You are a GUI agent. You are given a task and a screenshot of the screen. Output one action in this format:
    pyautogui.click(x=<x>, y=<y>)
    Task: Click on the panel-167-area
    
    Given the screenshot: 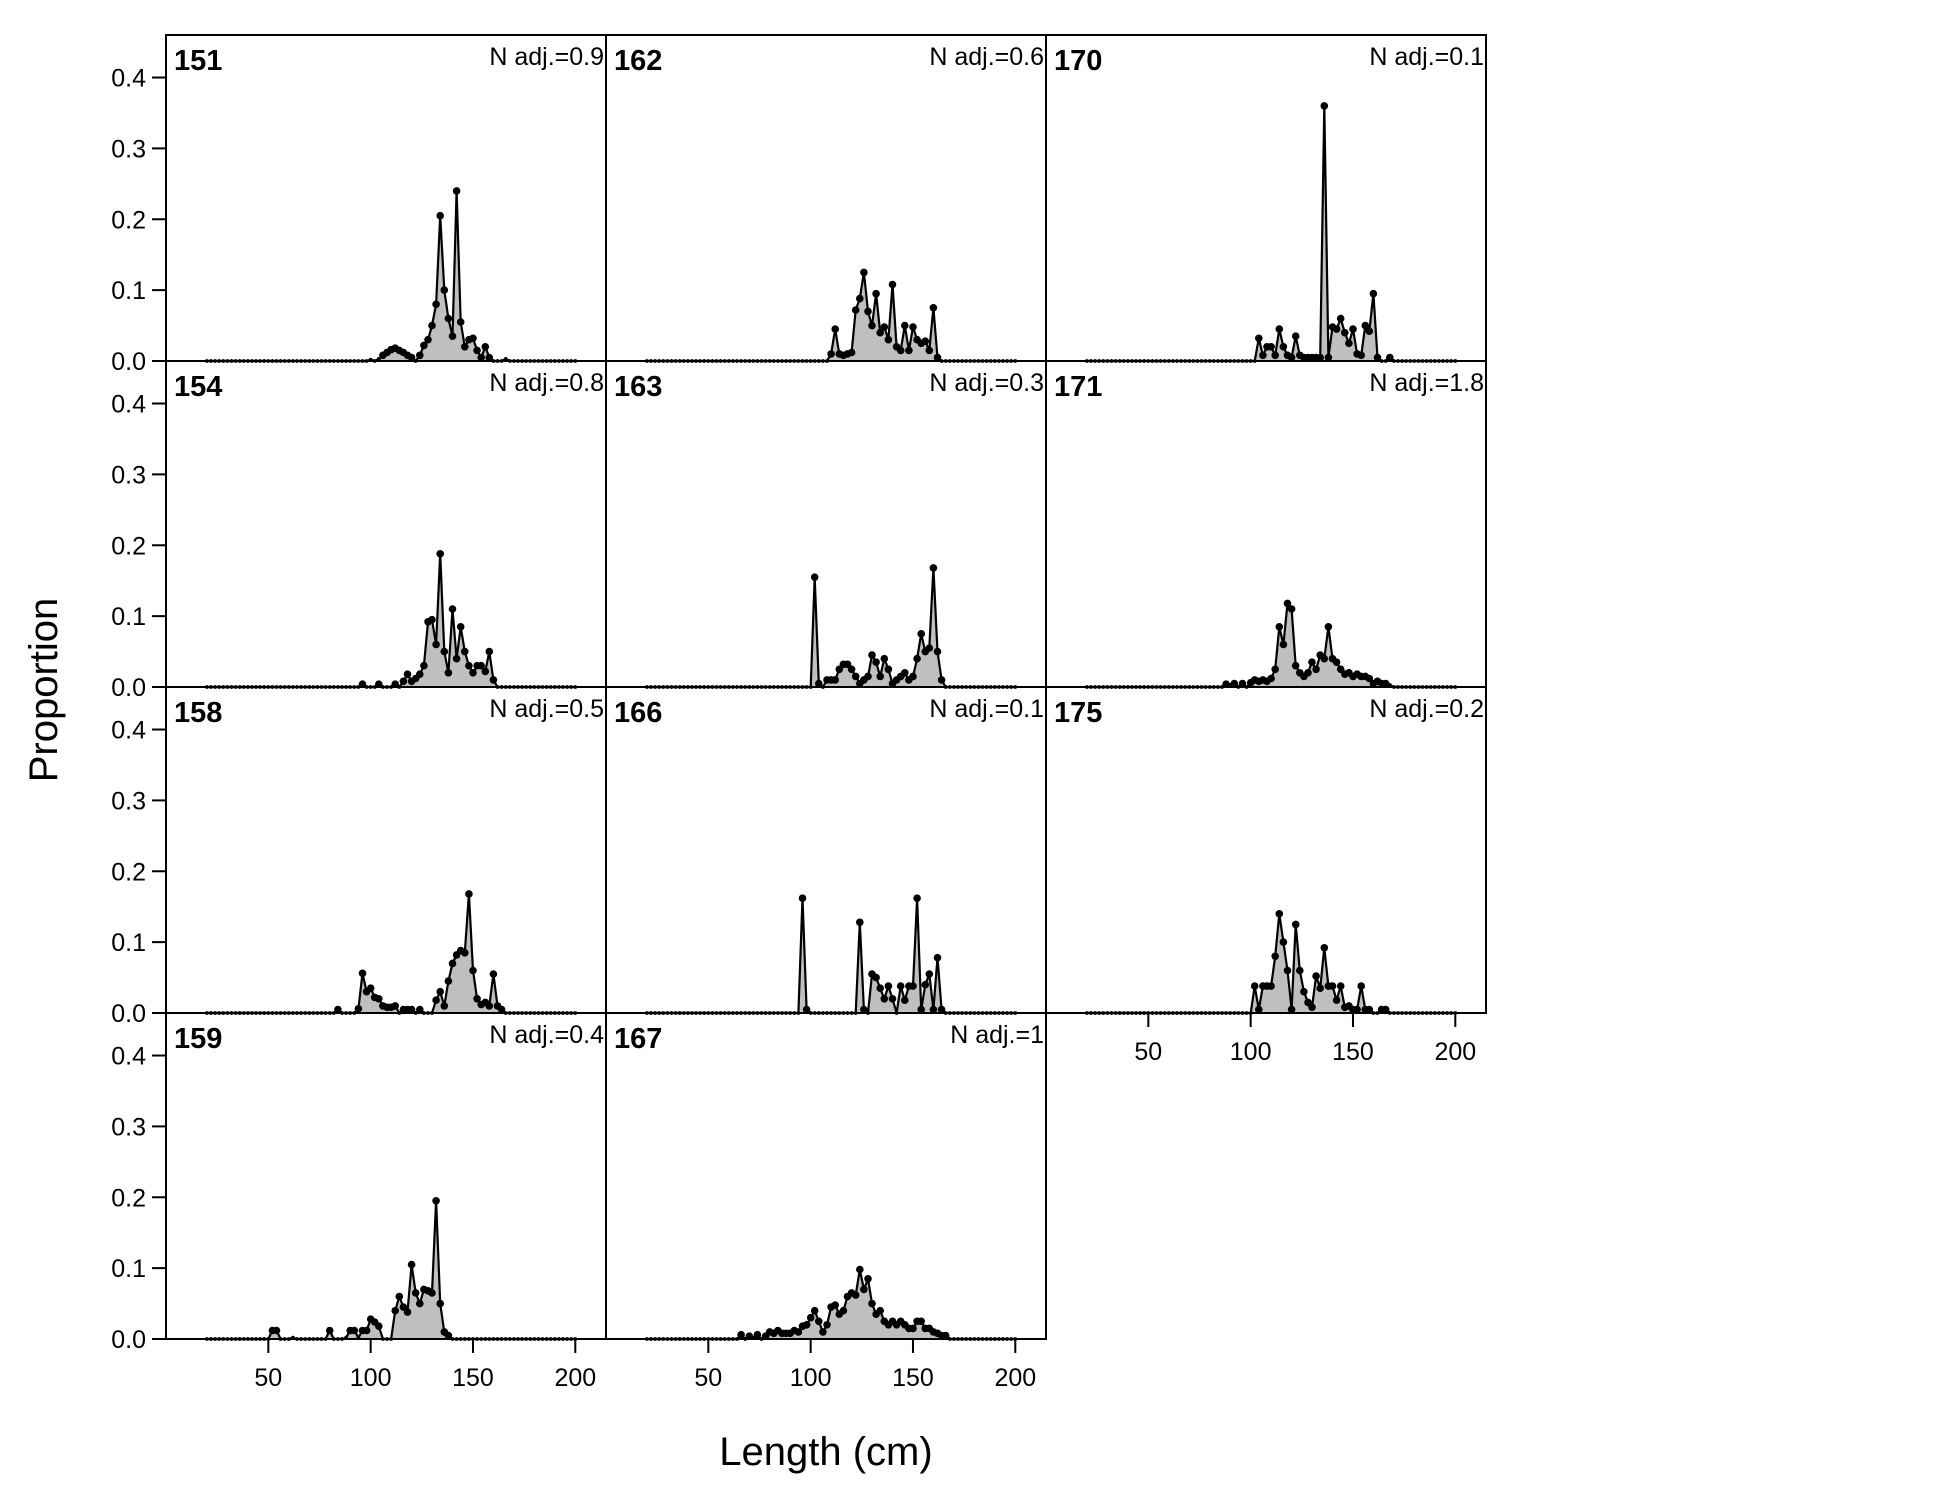 What is the action you would take?
    pyautogui.click(x=831, y=1304)
    